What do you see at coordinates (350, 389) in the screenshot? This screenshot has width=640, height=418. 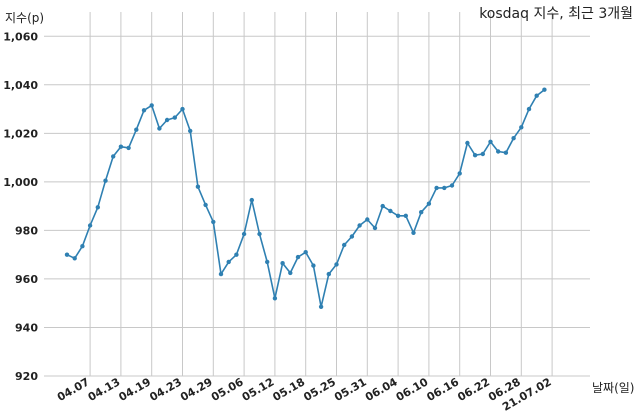 I see `x-tick-label: 05.31` at bounding box center [350, 389].